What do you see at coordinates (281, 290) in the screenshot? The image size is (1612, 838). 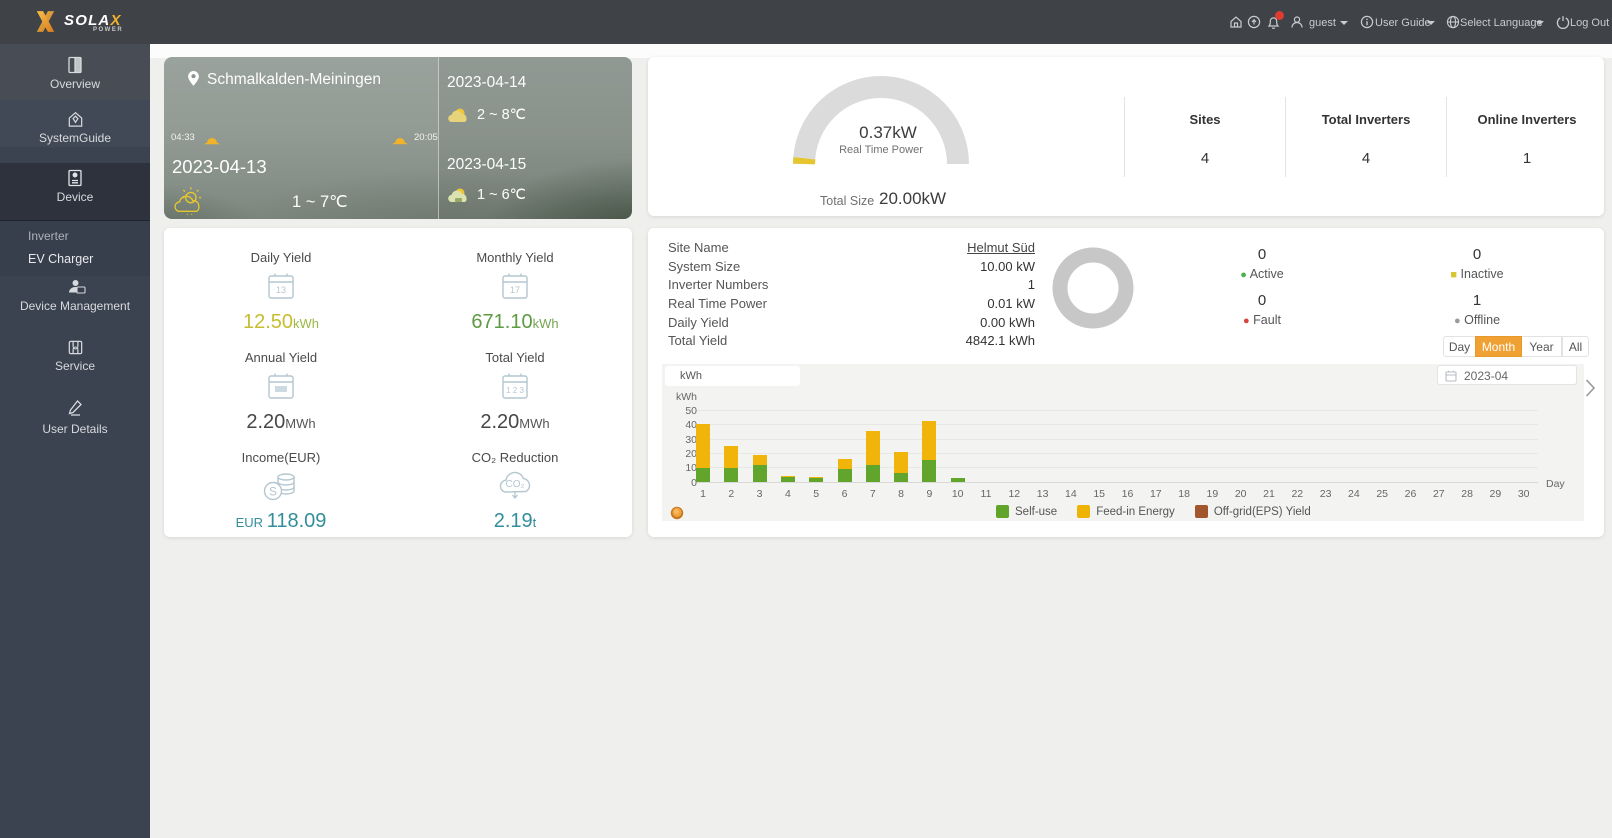 I see `svg-text: 13` at bounding box center [281, 290].